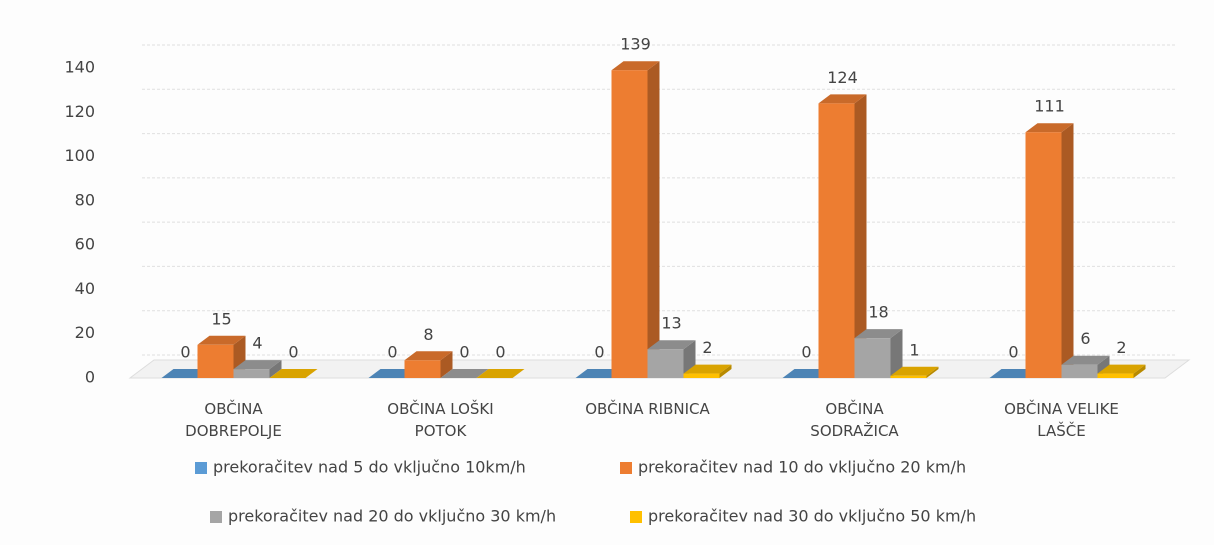  What do you see at coordinates (428, 334) in the screenshot?
I see `data-label: 8` at bounding box center [428, 334].